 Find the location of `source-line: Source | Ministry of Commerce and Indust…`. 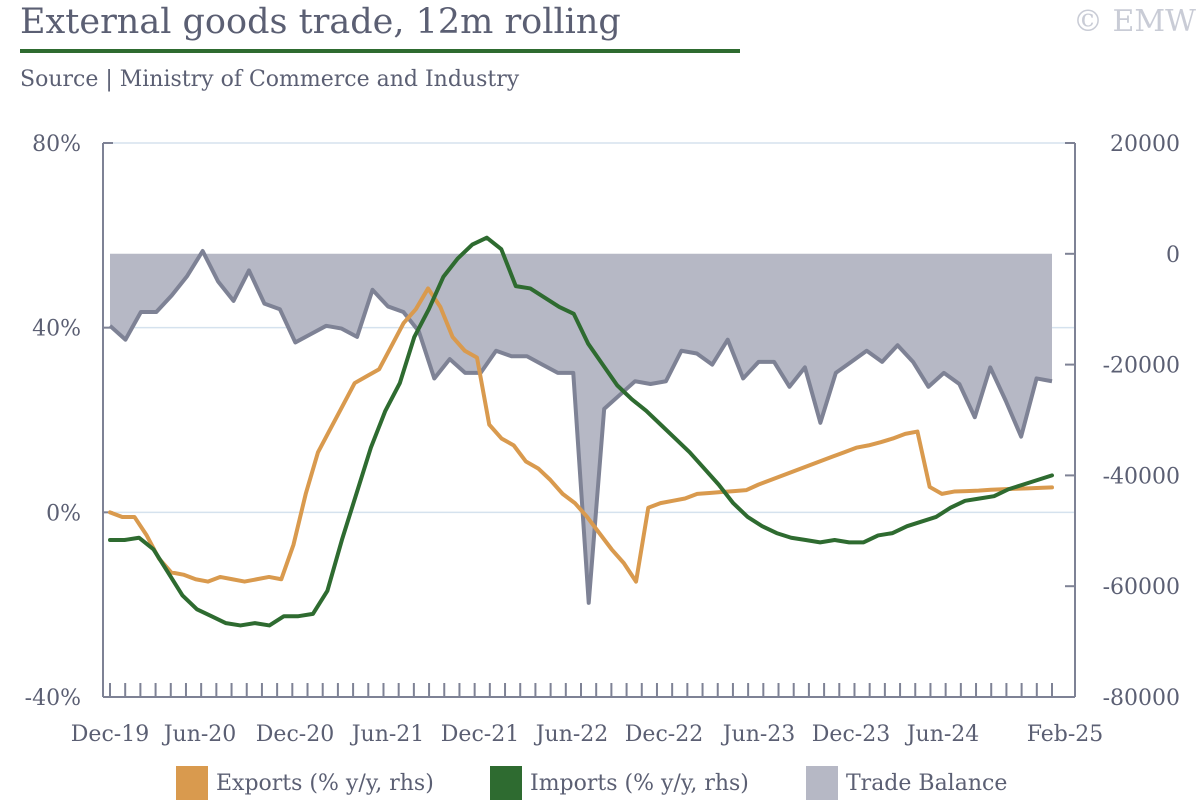

source-line: Source | Ministry of Commerce and Indust… is located at coordinates (270, 79).